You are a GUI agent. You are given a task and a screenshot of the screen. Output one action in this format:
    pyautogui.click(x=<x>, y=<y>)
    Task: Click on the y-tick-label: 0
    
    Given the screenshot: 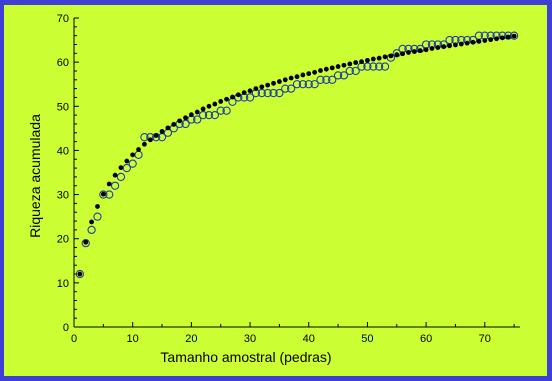 What is the action you would take?
    pyautogui.click(x=66, y=328)
    